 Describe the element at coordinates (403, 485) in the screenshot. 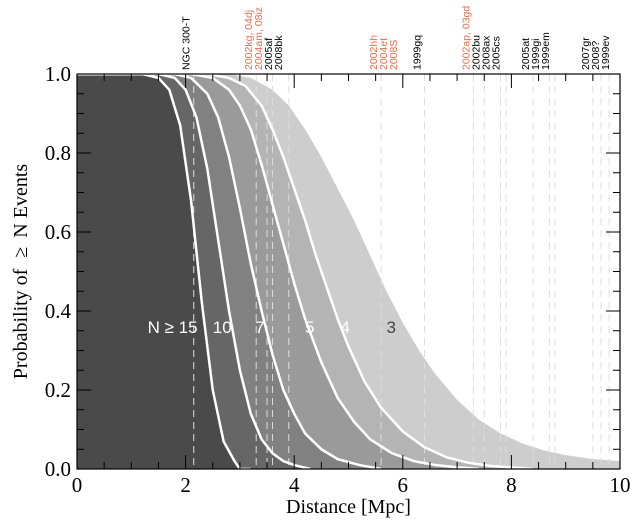

I see `x-tick-label: 6` at that location.